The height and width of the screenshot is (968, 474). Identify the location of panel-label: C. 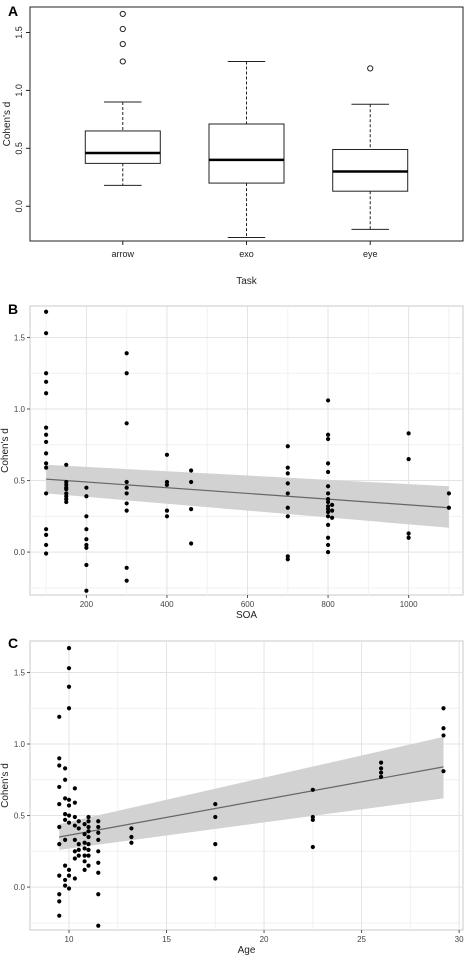
(13, 643).